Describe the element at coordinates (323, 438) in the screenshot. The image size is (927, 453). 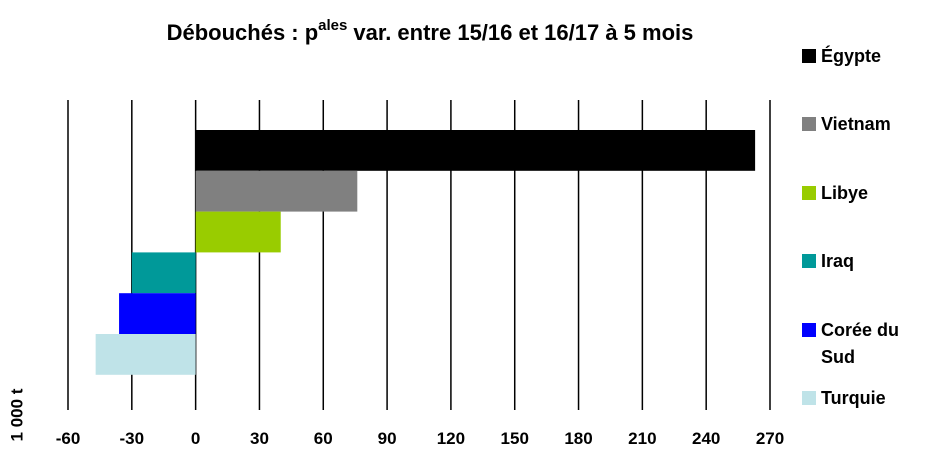
I see `x-tick-label: 60` at that location.